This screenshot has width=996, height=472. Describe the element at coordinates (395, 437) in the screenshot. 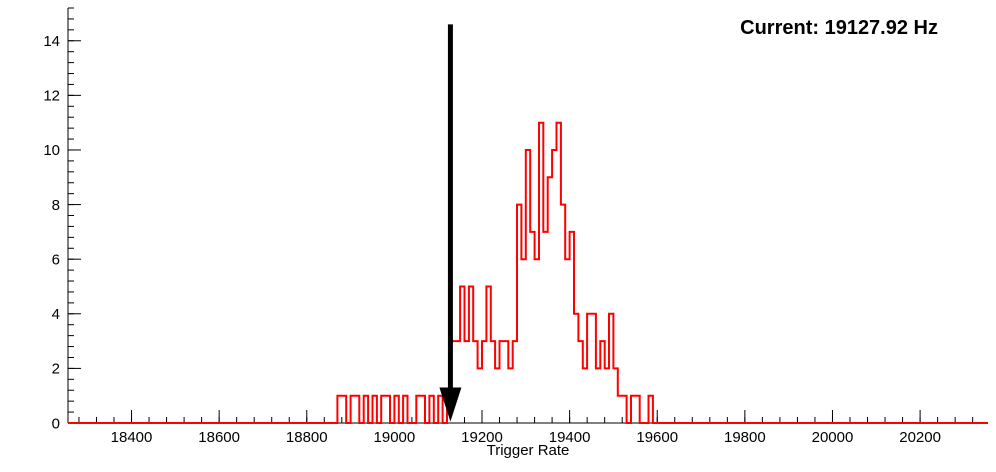

I see `x-tick-label: 19000` at that location.